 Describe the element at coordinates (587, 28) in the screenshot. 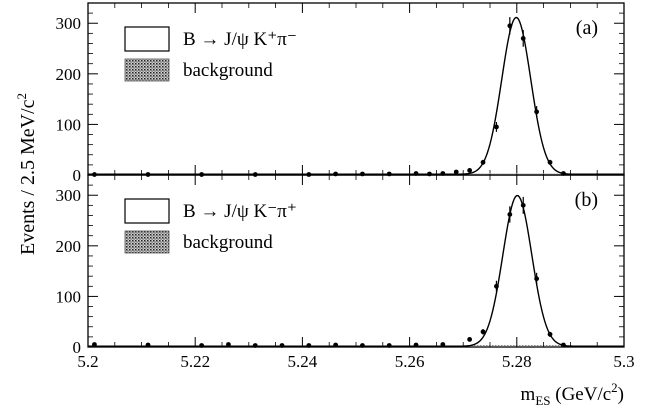

I see `panel-label: (a)` at that location.